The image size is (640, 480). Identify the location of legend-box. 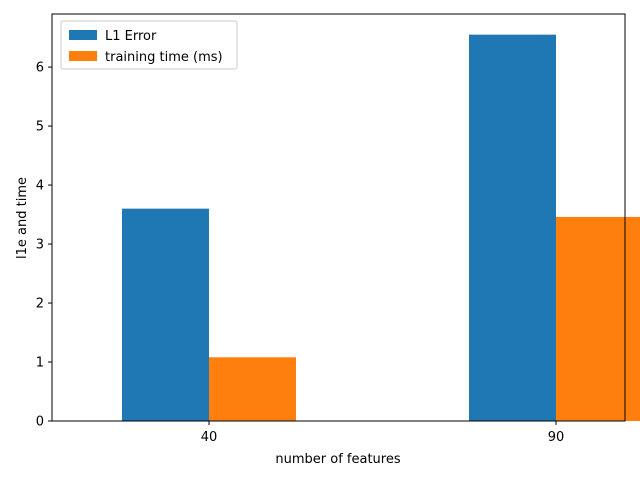
(149, 45).